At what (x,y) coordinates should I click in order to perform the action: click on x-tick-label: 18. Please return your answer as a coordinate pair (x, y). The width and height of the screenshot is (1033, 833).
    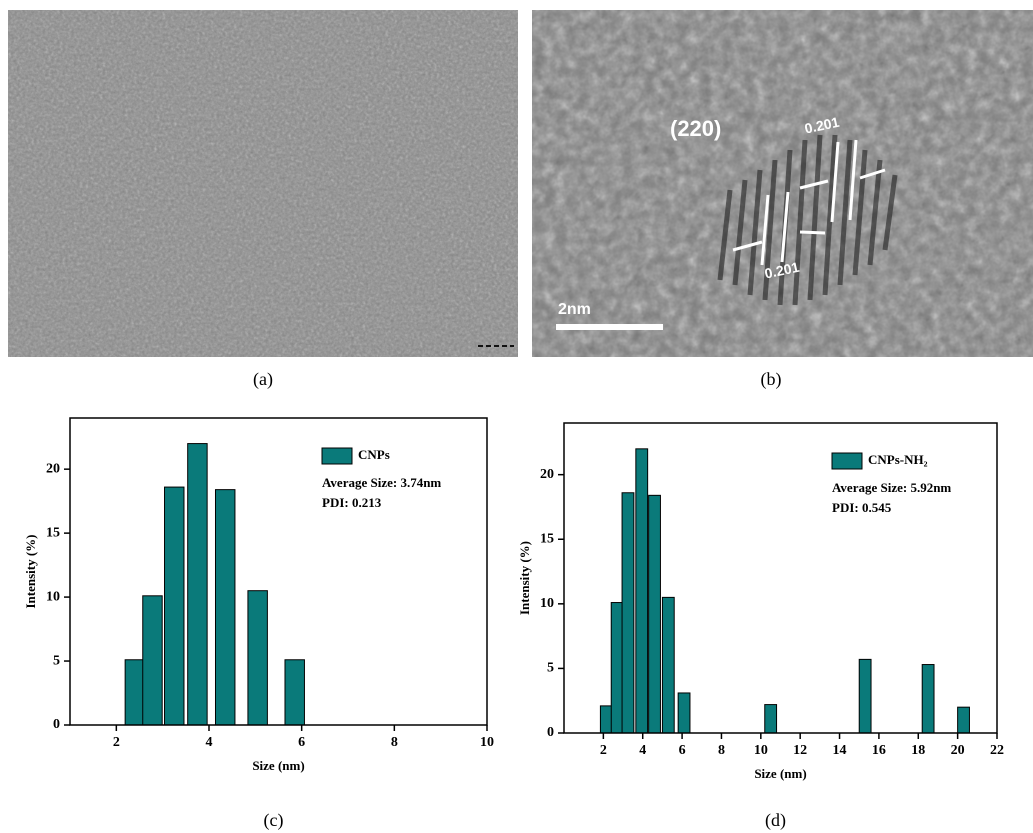
    Looking at the image, I should click on (918, 750).